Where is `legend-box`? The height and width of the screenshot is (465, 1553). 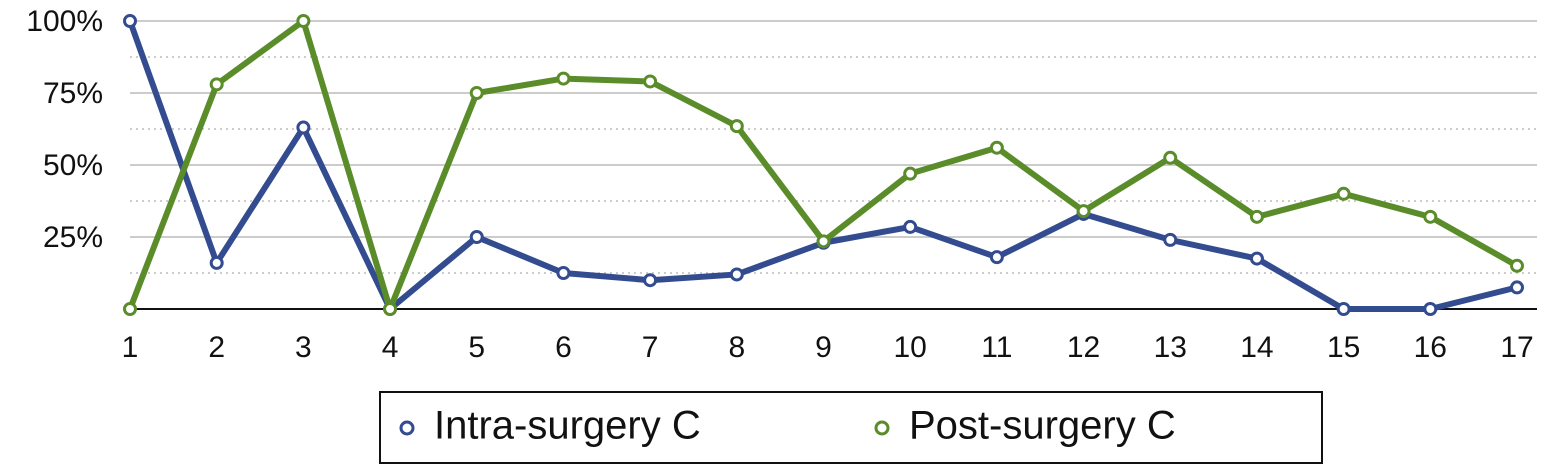 legend-box is located at coordinates (851, 427).